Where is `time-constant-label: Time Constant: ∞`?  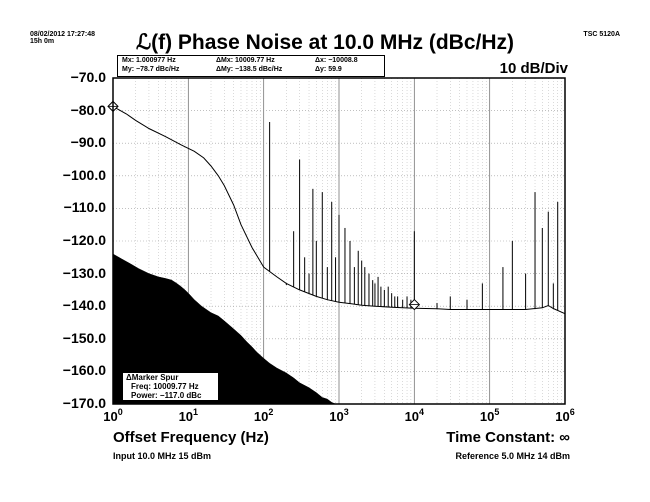 time-constant-label: Time Constant: ∞ is located at coordinates (508, 437).